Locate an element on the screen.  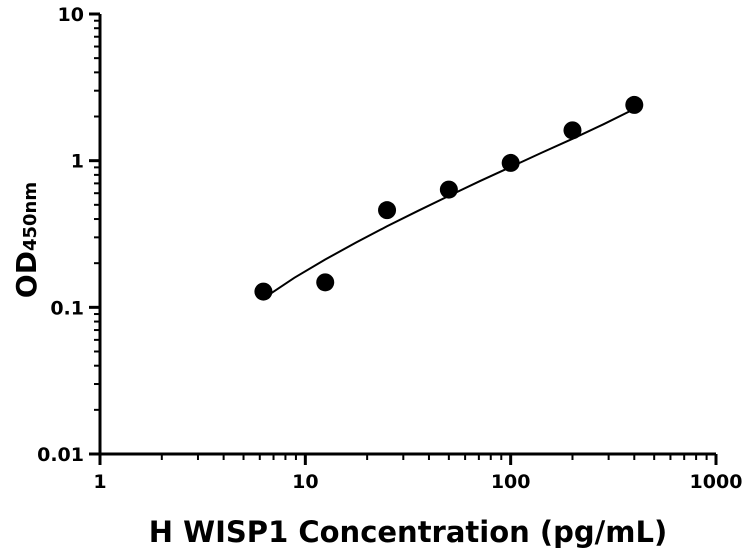
x-tick-label: 100 is located at coordinates (511, 482).